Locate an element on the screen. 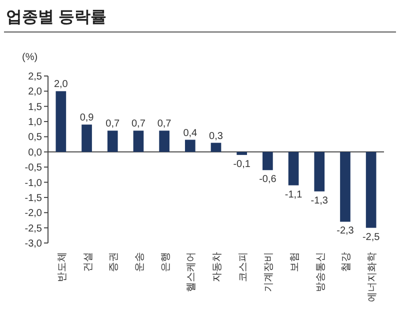 The width and height of the screenshot is (400, 330). y-tick-label: 2,5 is located at coordinates (35, 77).